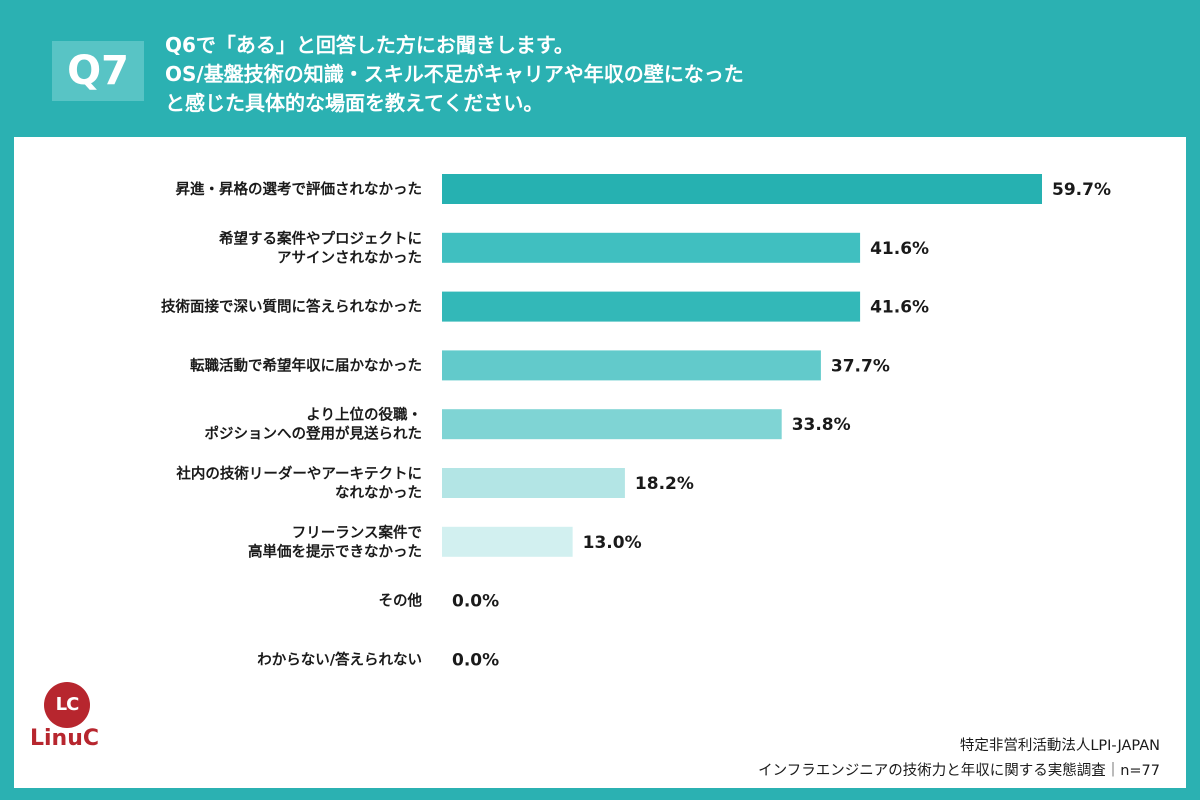  I want to click on source-organization: 特定非営利活動法人LPI-JAPAN, so click(1059, 746).